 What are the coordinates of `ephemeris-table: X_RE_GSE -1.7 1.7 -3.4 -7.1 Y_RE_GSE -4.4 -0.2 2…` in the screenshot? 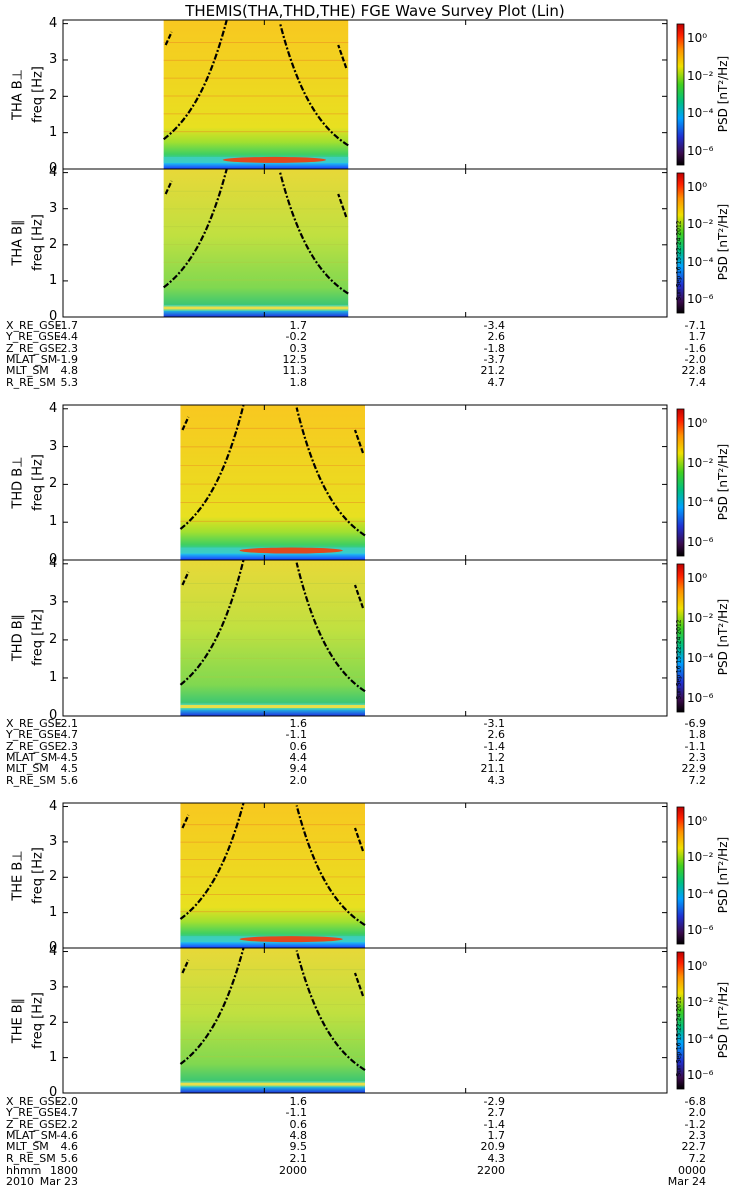 It's located at (375, 355).